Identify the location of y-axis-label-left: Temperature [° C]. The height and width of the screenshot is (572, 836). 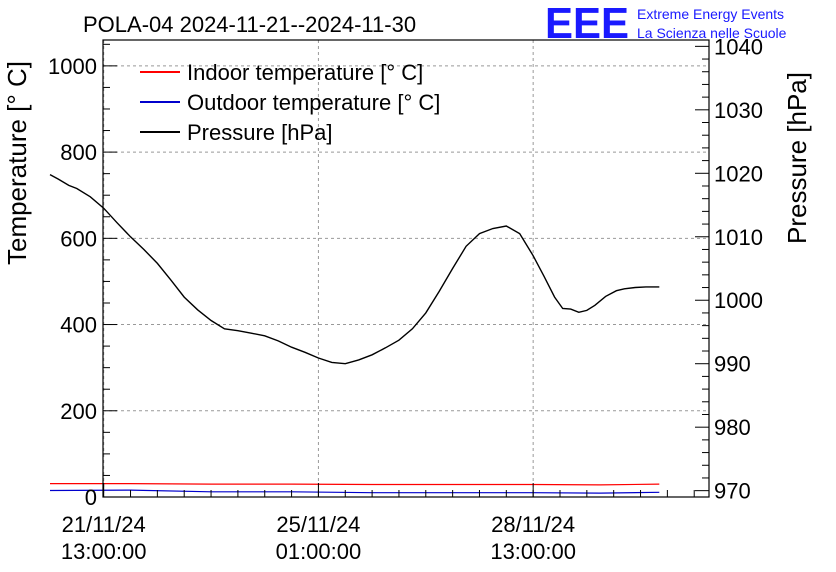
(17, 163).